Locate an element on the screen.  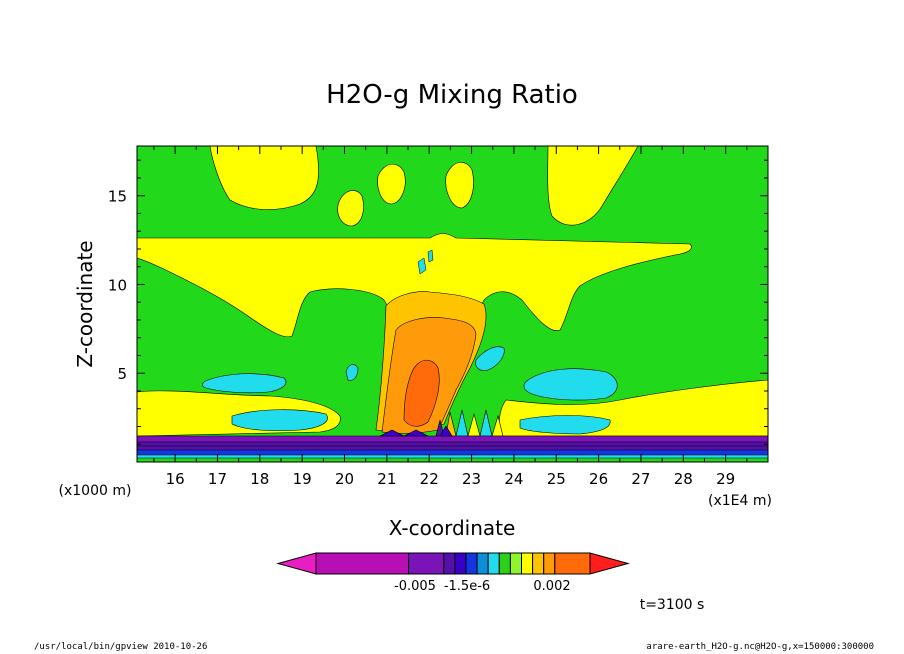
y-axis-label: Z-coordinate is located at coordinates (85, 303).